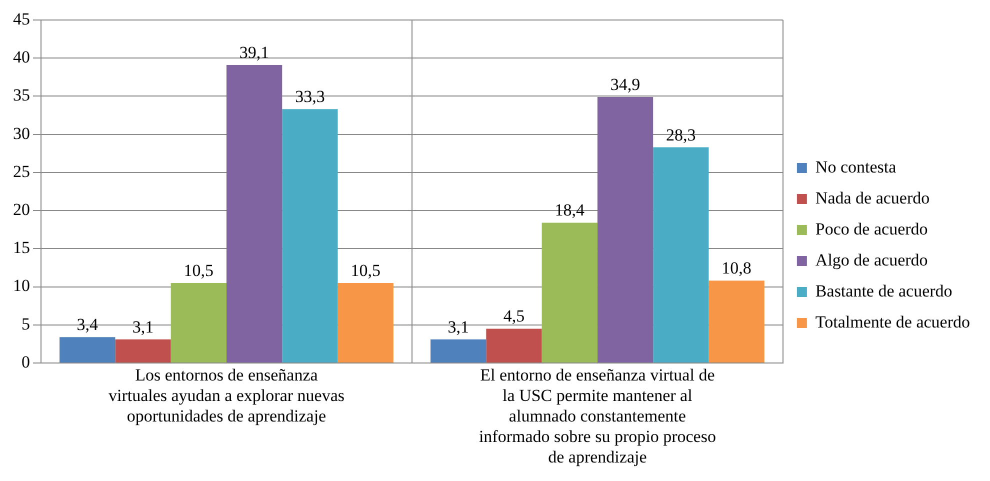 This screenshot has height=481, width=990. I want to click on y-tick-label: 0, so click(26, 362).